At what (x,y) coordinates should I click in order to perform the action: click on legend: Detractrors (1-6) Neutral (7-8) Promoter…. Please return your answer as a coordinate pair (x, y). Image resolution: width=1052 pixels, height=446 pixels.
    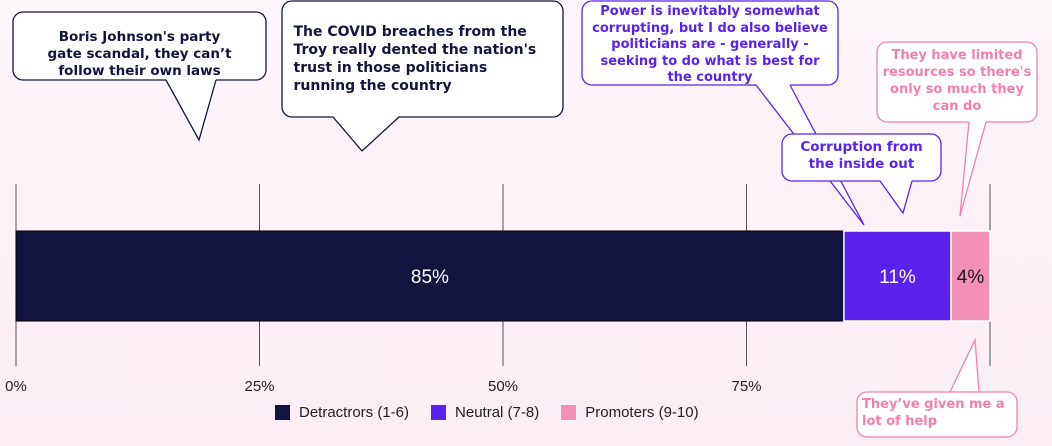
    Looking at the image, I should click on (487, 412).